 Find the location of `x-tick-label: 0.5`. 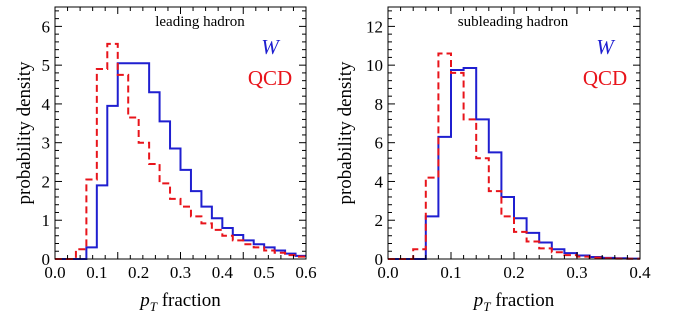

x-tick-label: 0.5 is located at coordinates (264, 272).